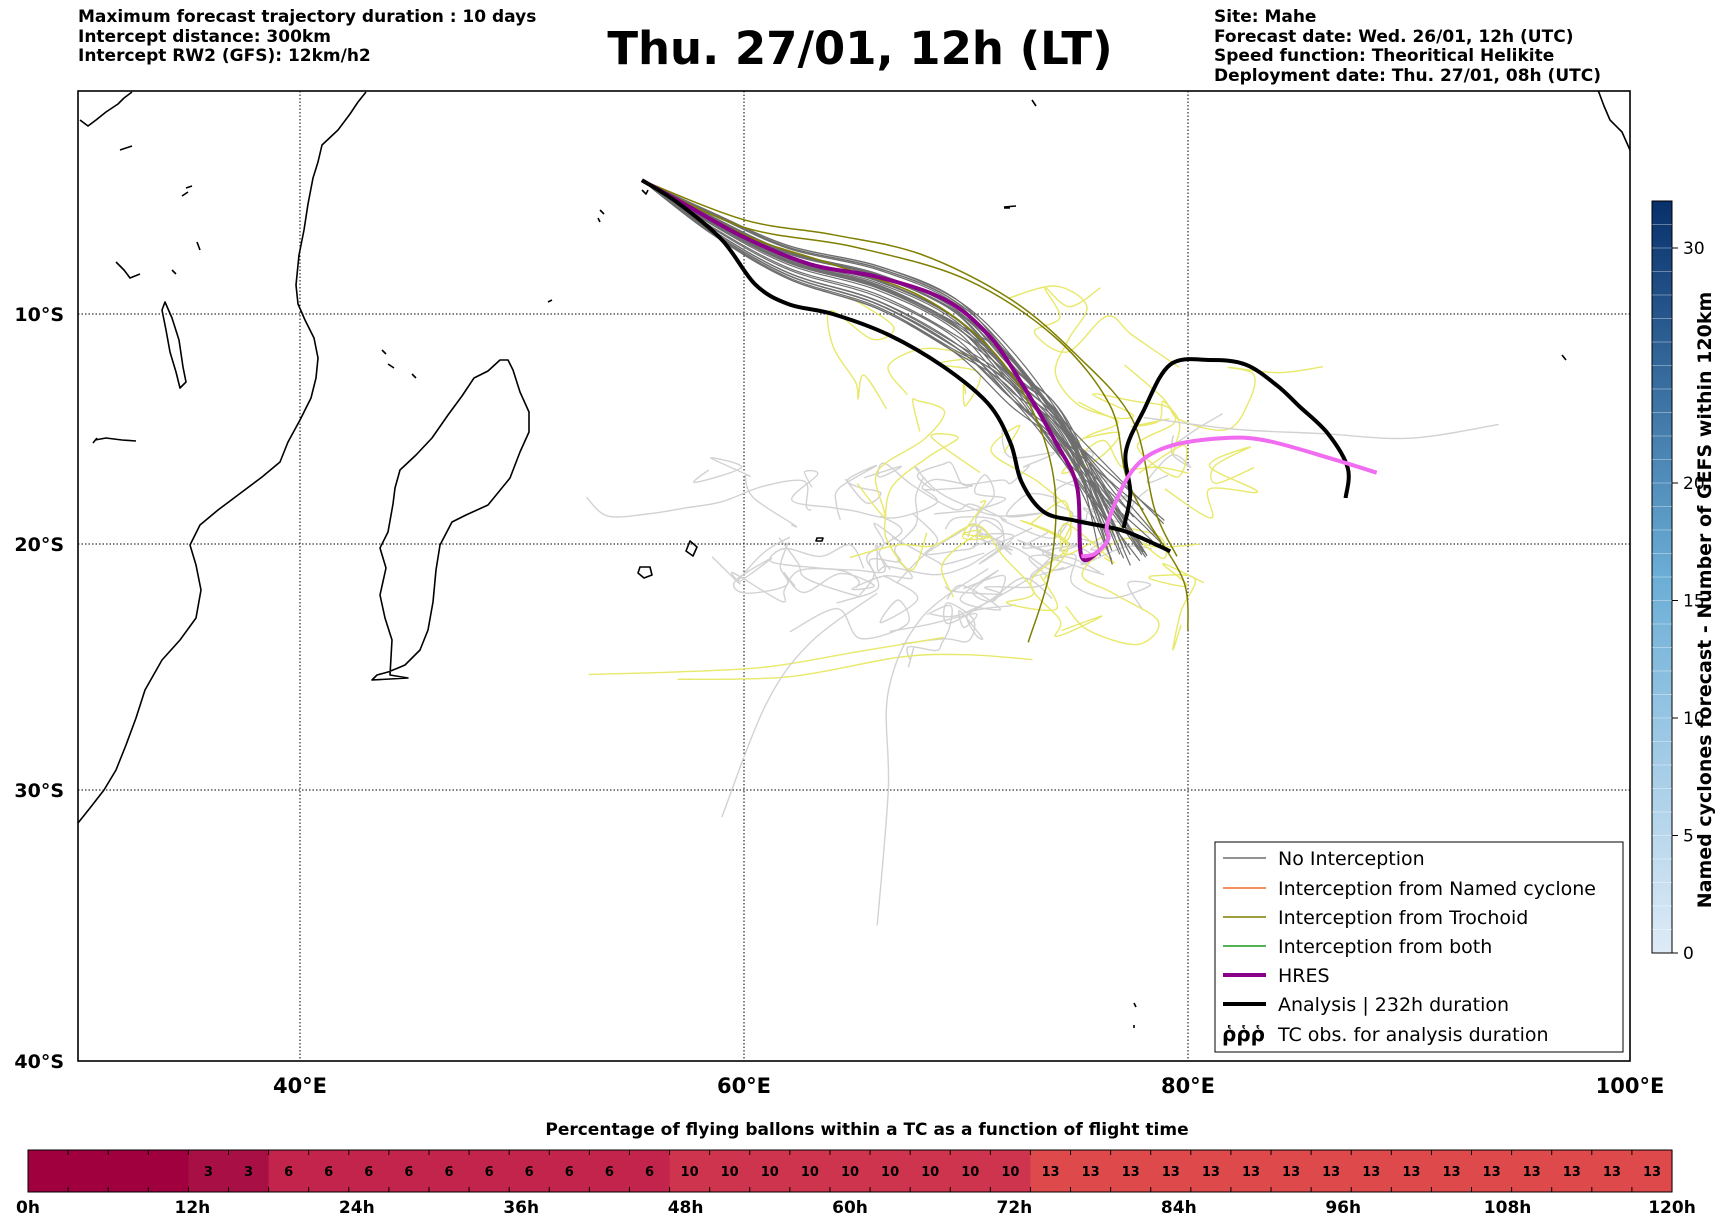 This screenshot has height=1223, width=1734. I want to click on speed-function-text: Speed function: Theoritical Helikite, so click(1384, 56).